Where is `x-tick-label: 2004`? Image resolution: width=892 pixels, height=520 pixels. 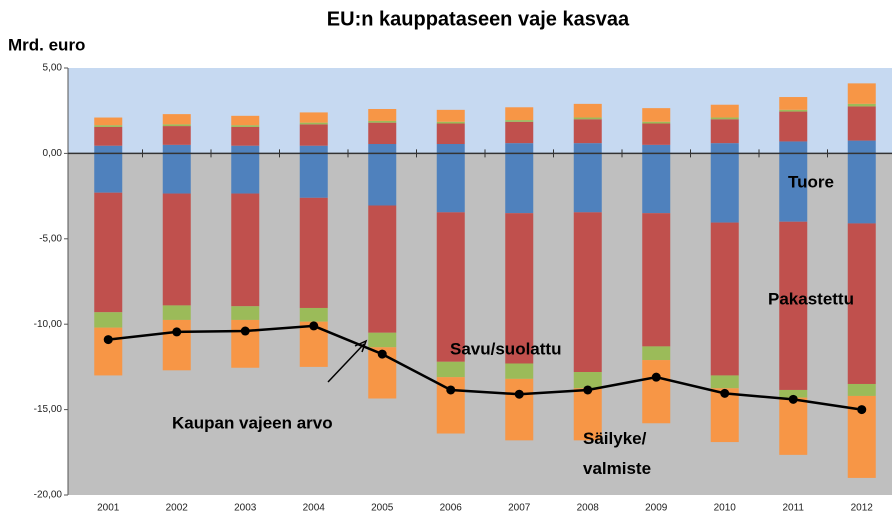
x-tick-label: 2004 is located at coordinates (314, 508).